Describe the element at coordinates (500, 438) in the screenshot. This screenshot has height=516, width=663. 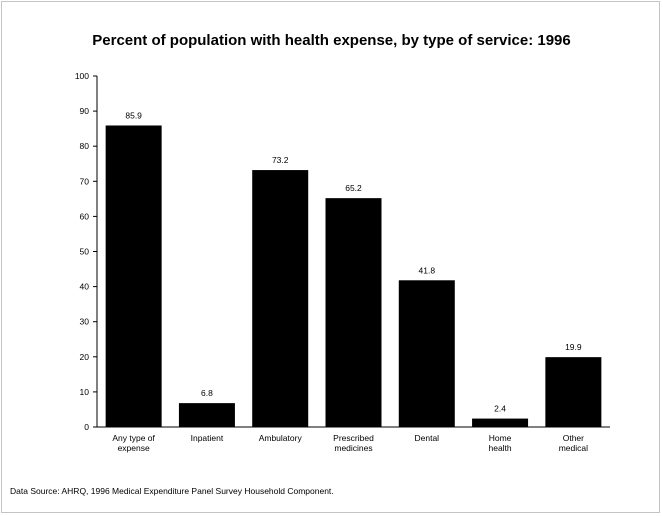
I see `category-label-line: Home` at that location.